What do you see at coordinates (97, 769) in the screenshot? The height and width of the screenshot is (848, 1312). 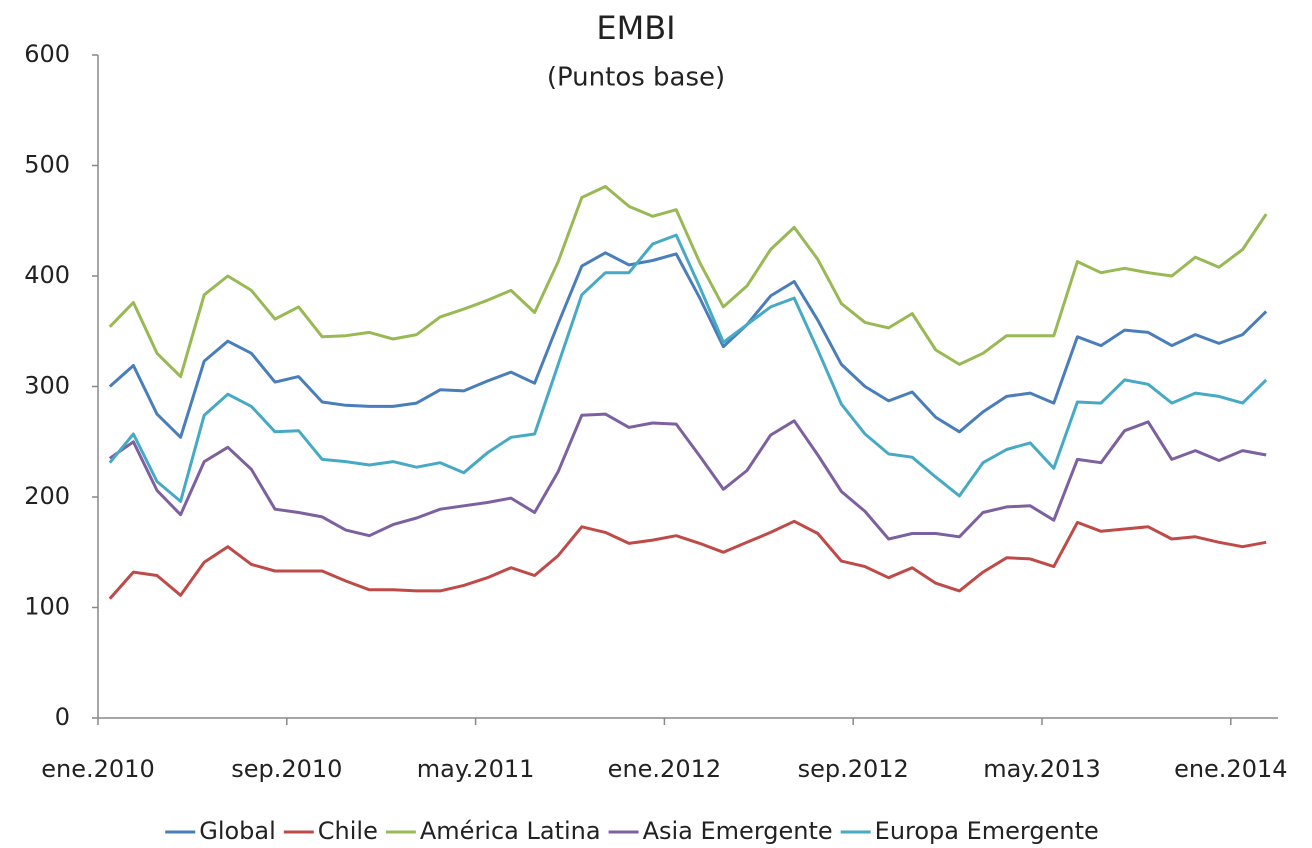 I see `x-tick-label: ene.2010` at bounding box center [97, 769].